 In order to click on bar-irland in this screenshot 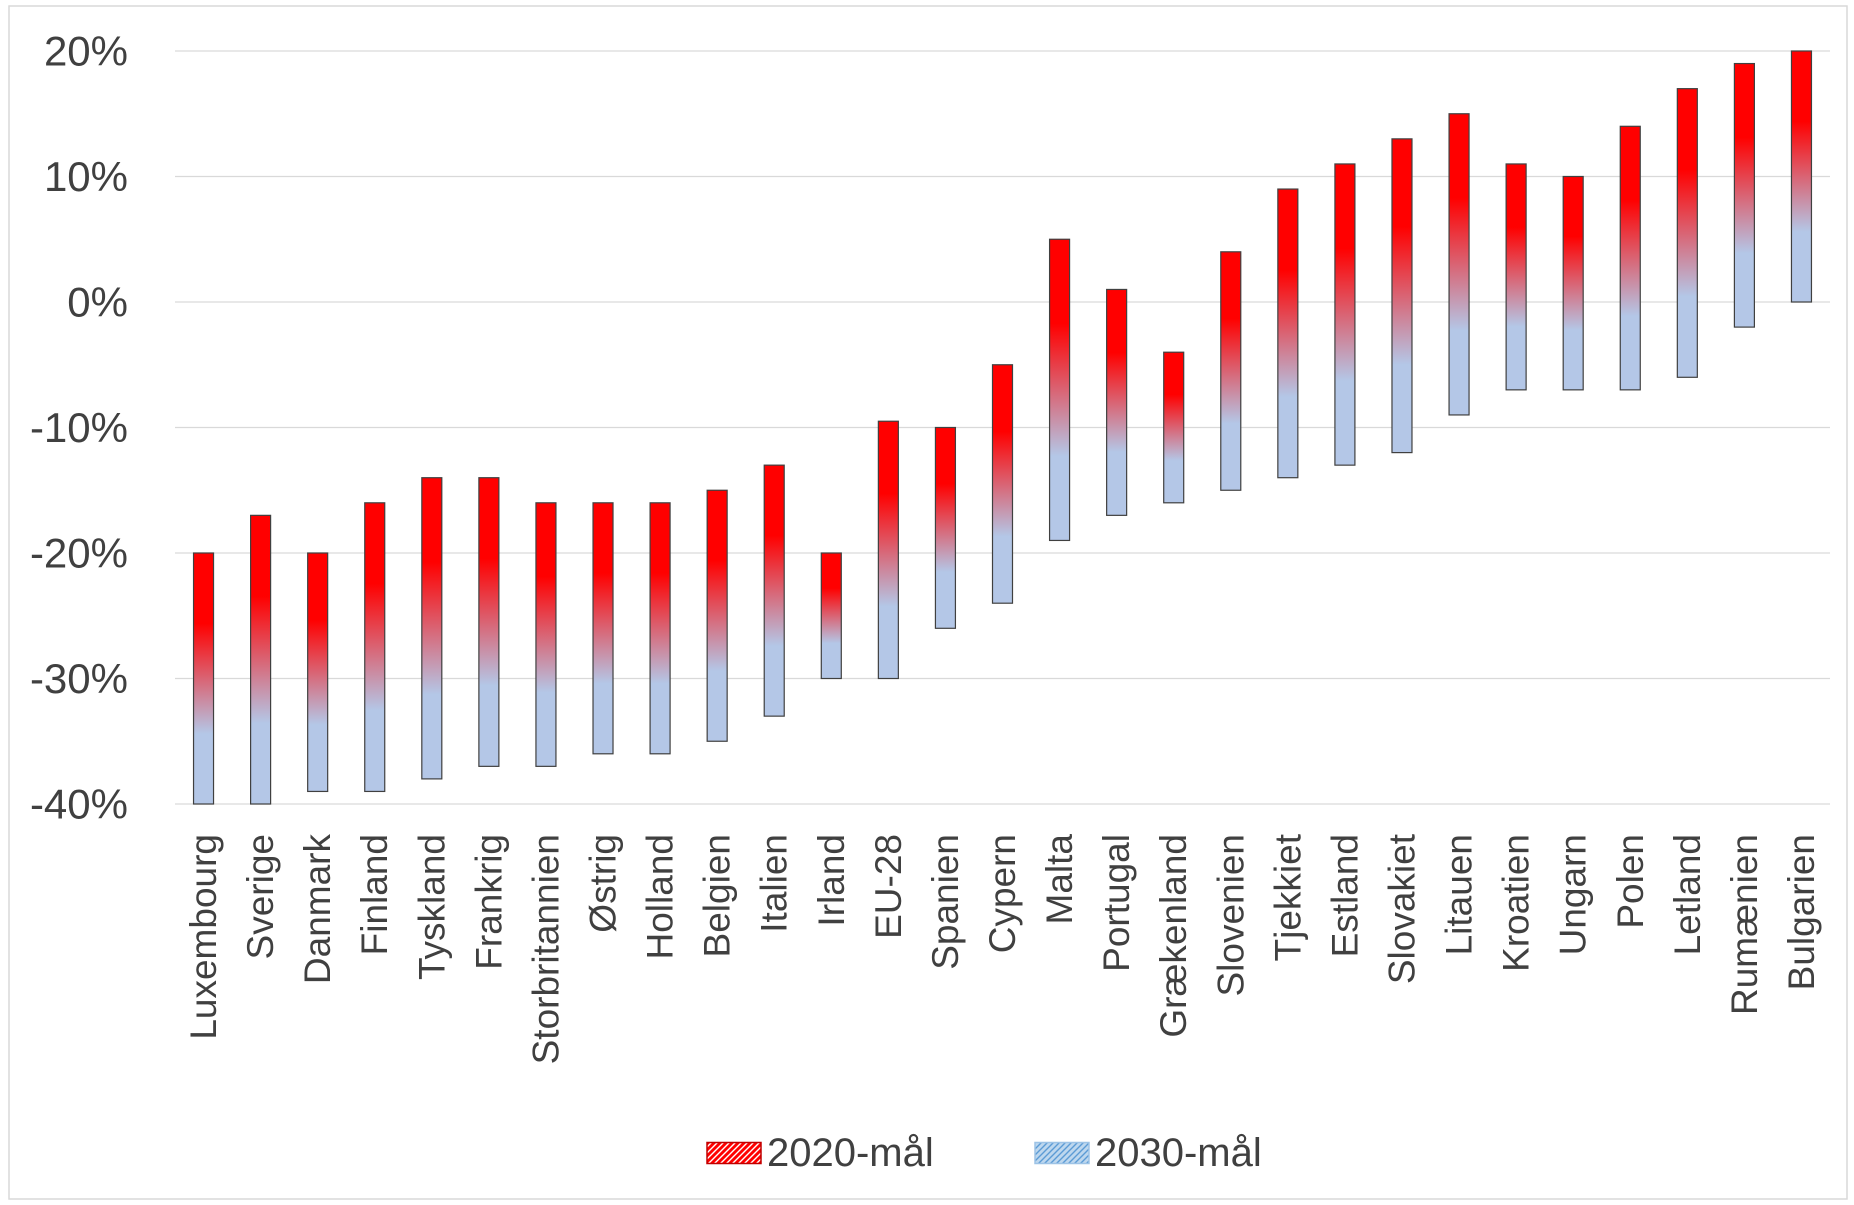, I will do `click(831, 616)`.